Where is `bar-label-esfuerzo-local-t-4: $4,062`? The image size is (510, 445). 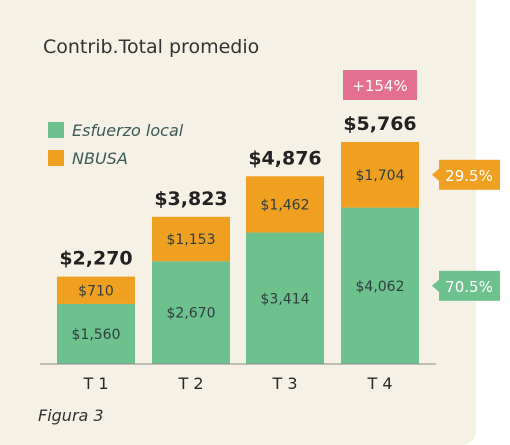
bar-label-esfuerzo-local-t-4: $4,062 is located at coordinates (380, 287).